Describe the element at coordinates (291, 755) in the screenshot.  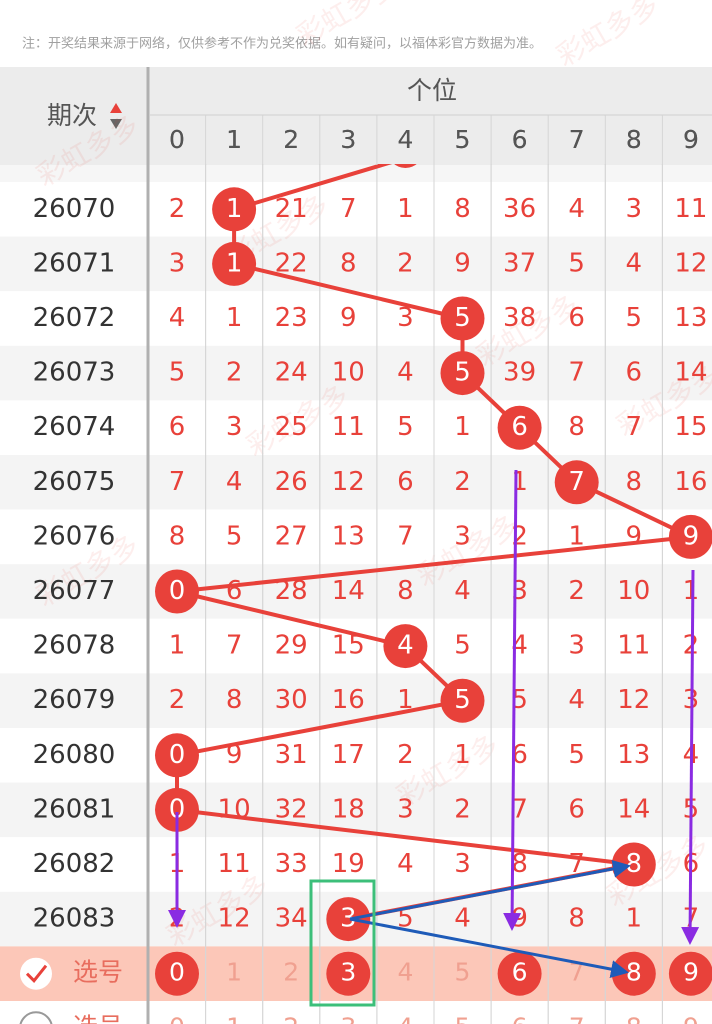
I see `omission-number: 31` at that location.